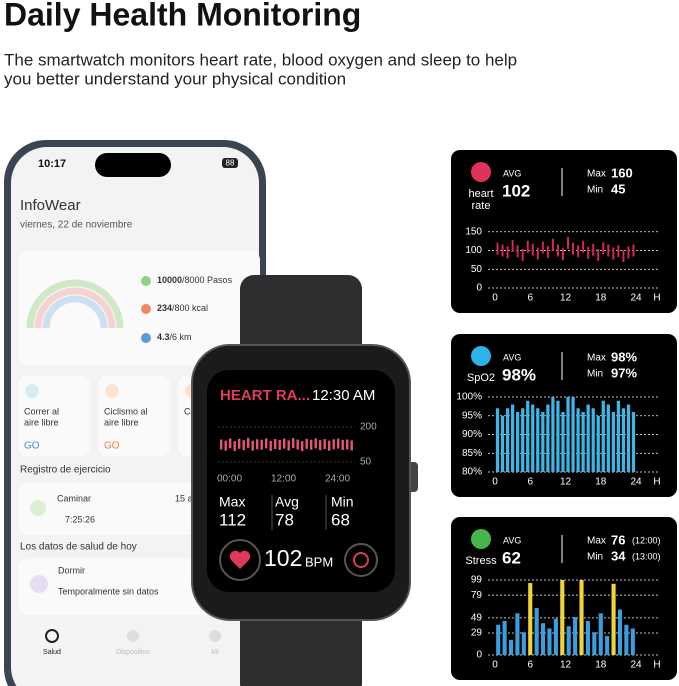  Describe the element at coordinates (232, 502) in the screenshot. I see `watch-stat-label: Max` at that location.